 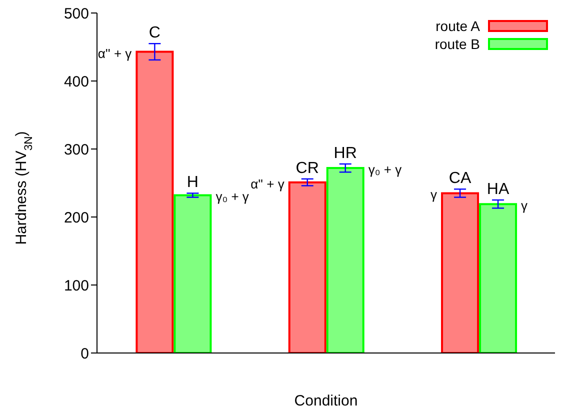 I want to click on data-label: CA, so click(x=460, y=179).